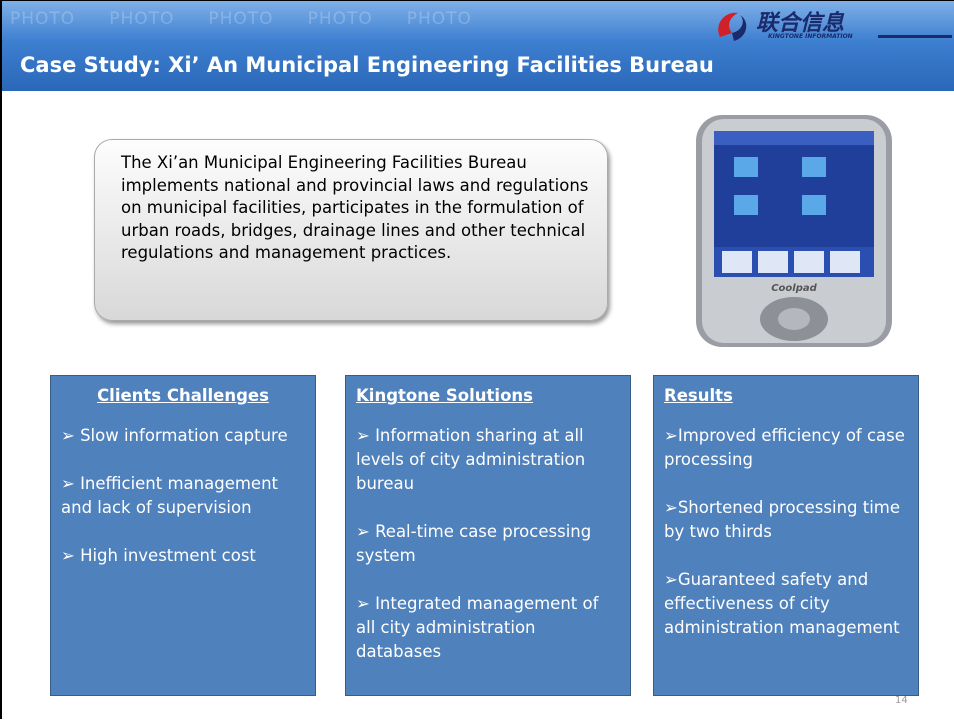 This screenshot has width=954, height=720. I want to click on logo: 联合信息 KINGTONE INFORMATION, so click(827, 27).